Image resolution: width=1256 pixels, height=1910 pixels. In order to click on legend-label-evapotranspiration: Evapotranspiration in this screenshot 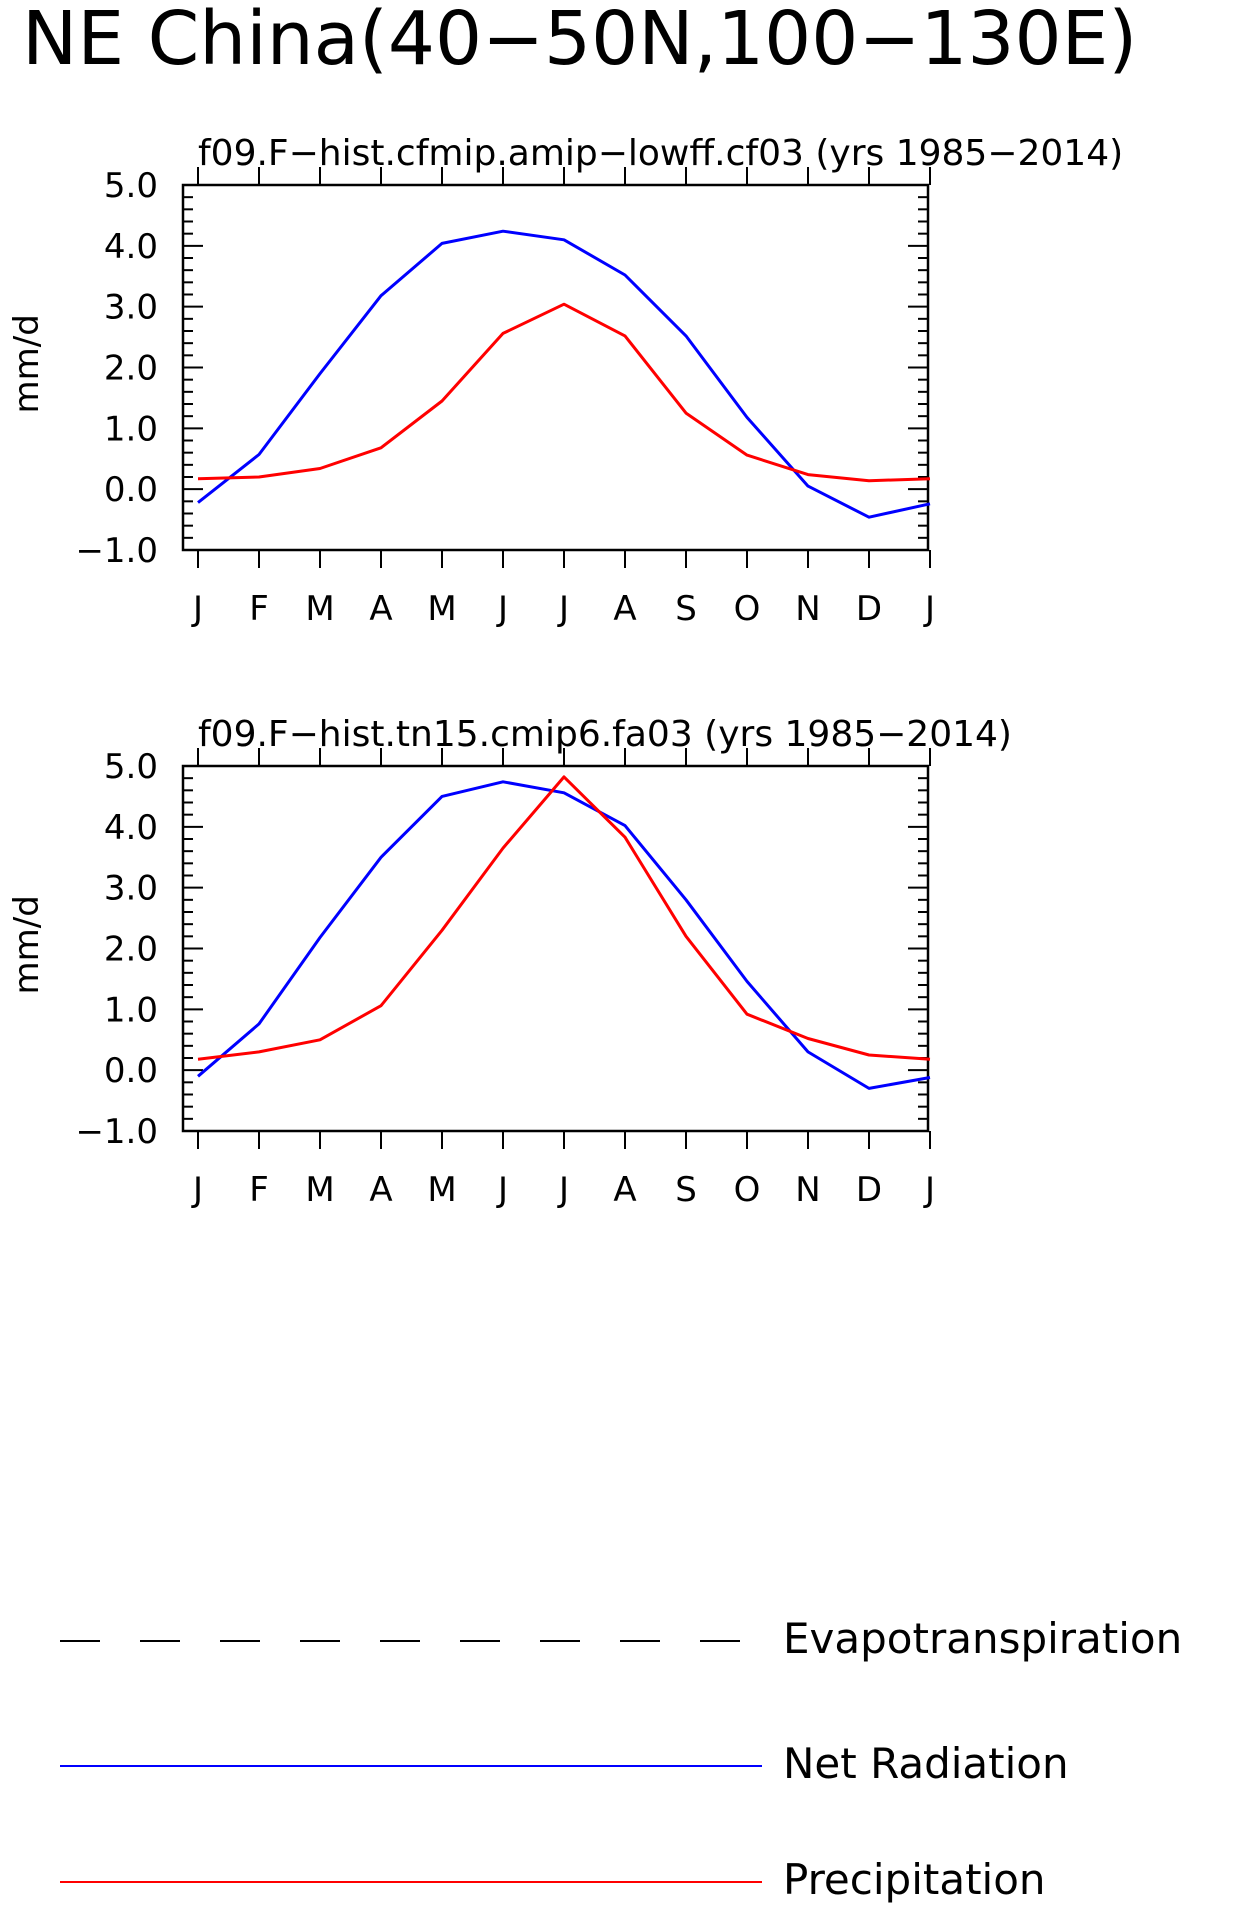, I will do `click(982, 1638)`.